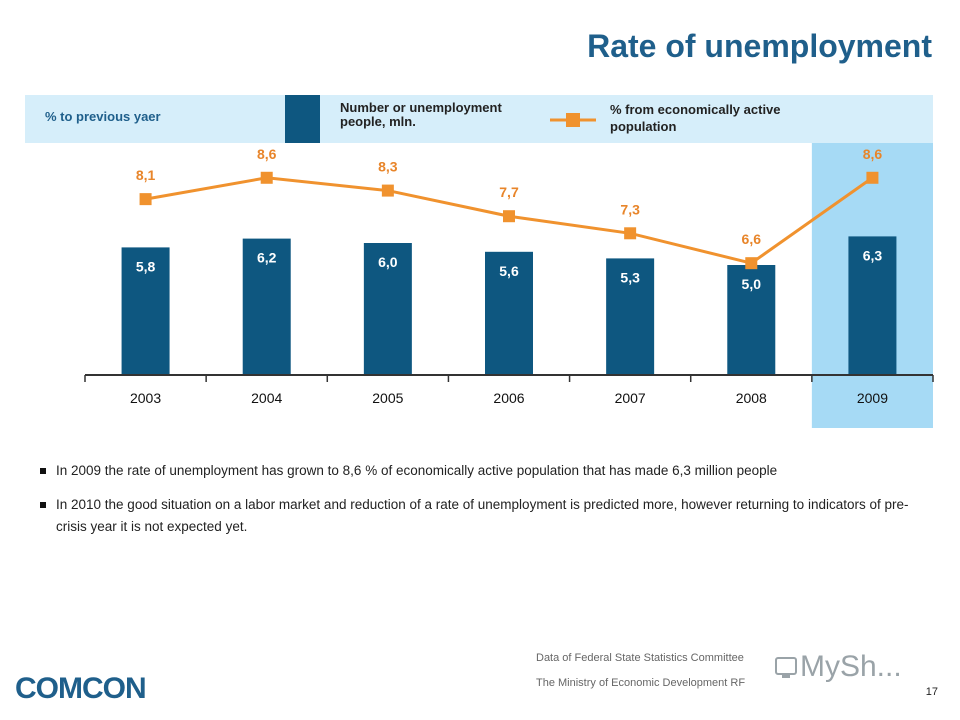  Describe the element at coordinates (752, 239) in the screenshot. I see `line-value-label: 6,6` at that location.